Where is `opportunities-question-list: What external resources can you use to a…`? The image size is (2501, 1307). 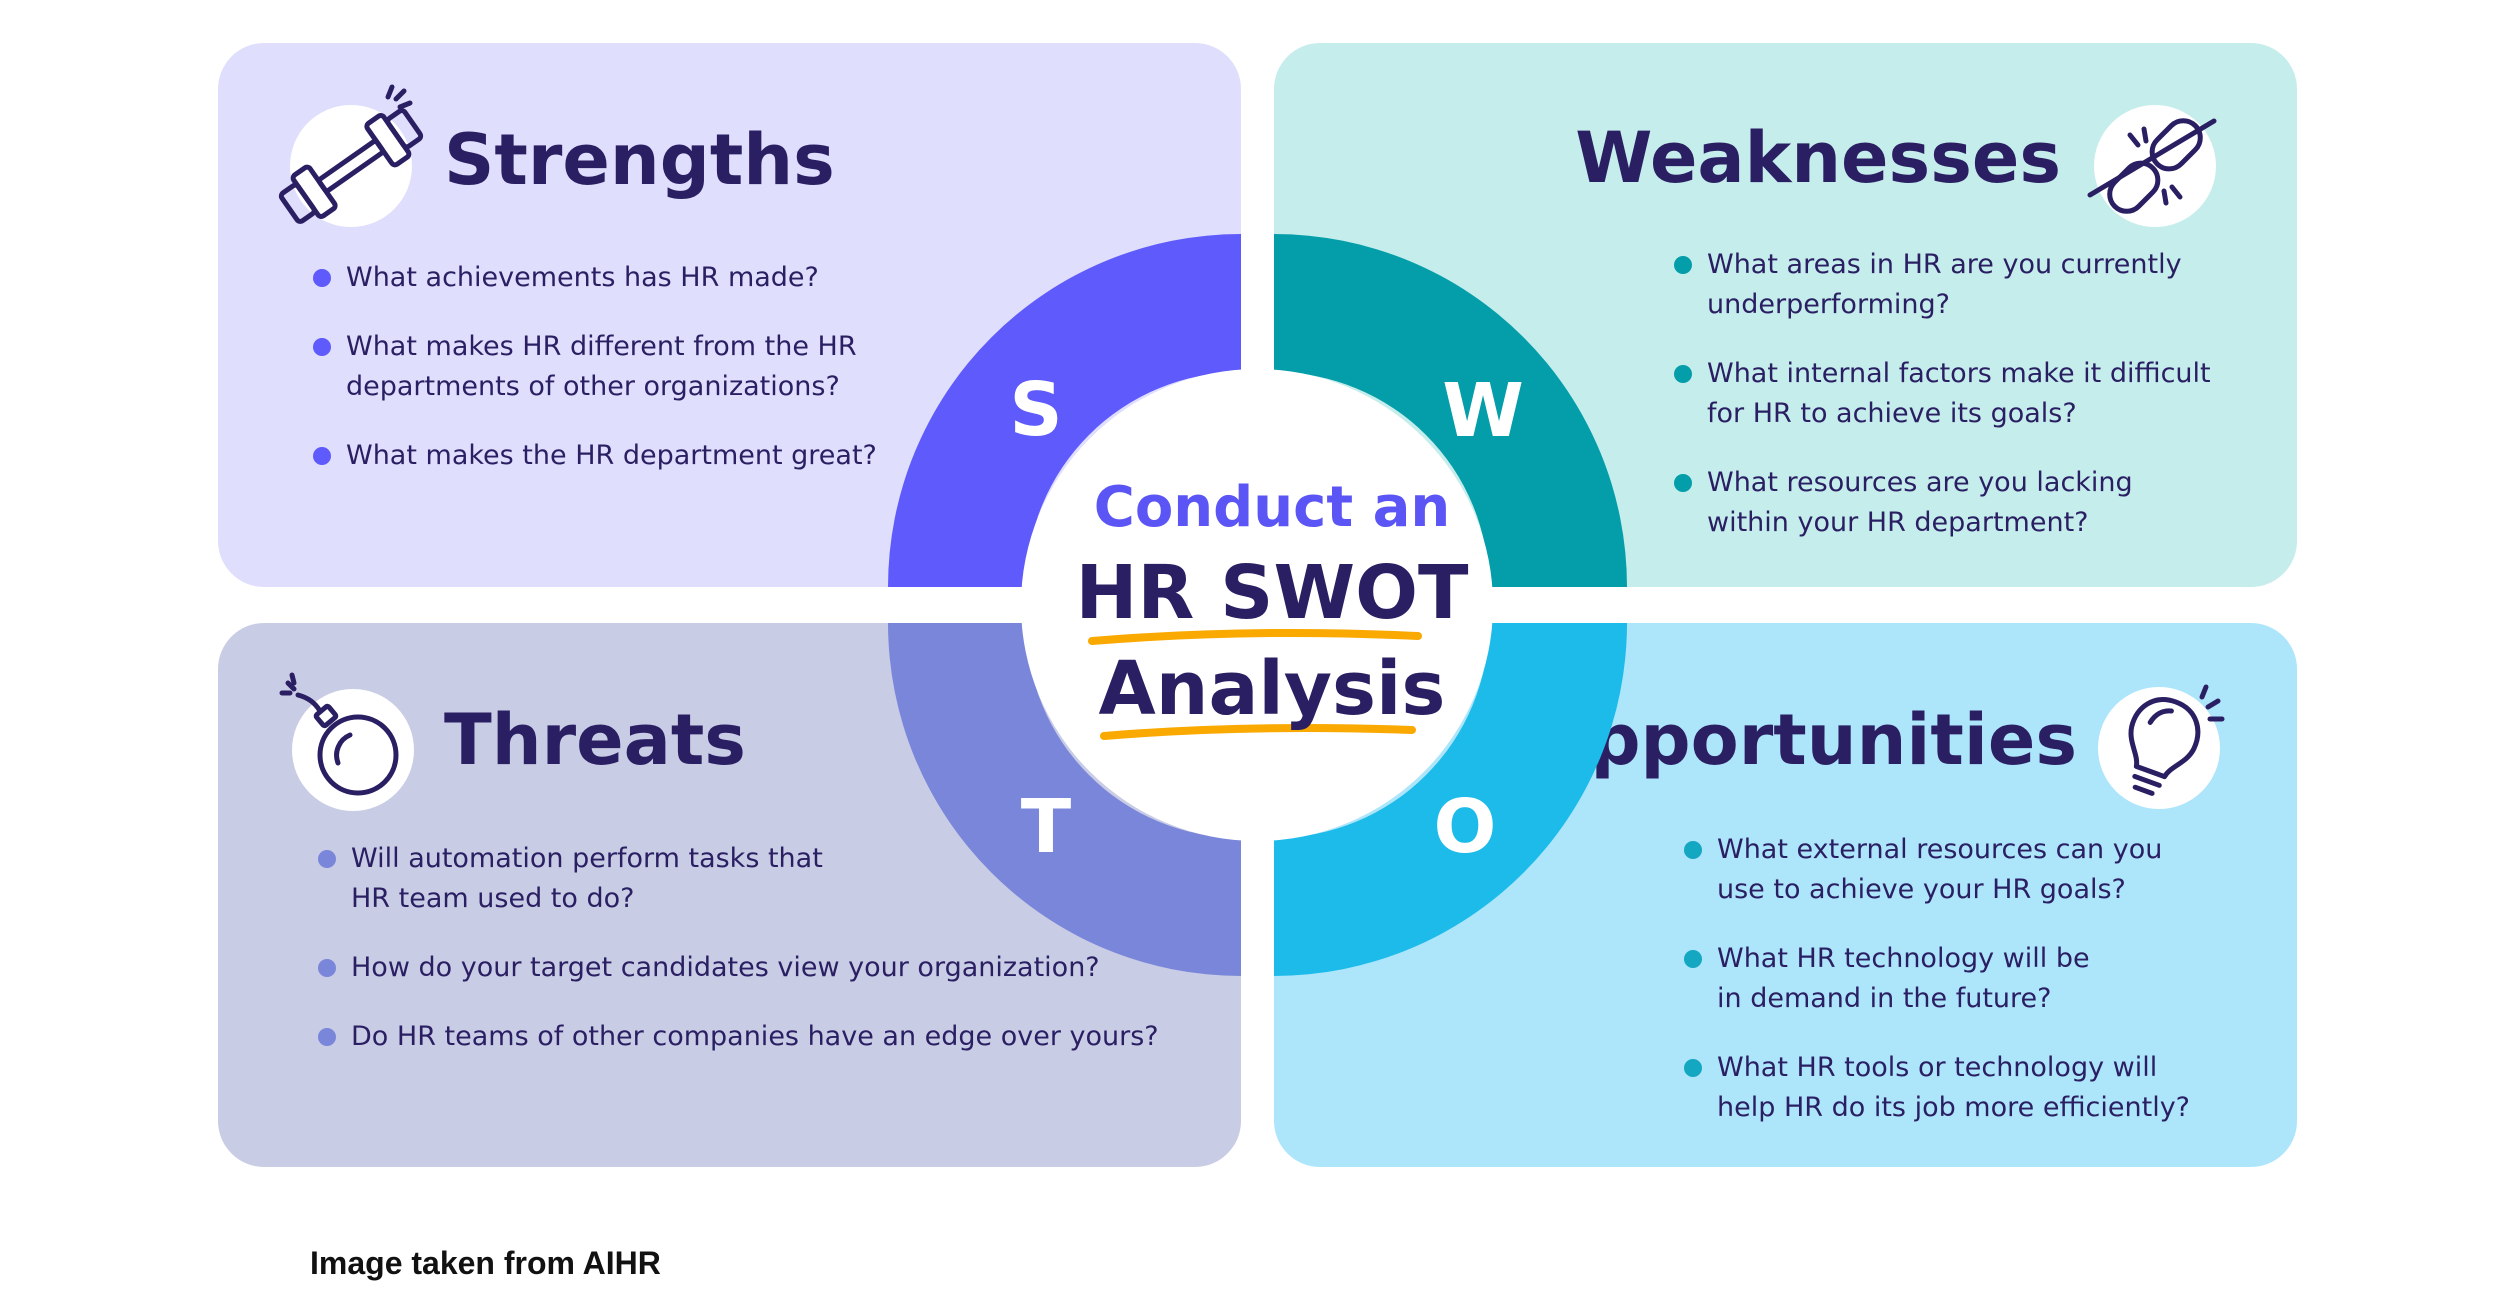 opportunities-question-list: What external resources can you use to a… is located at coordinates (1984, 993).